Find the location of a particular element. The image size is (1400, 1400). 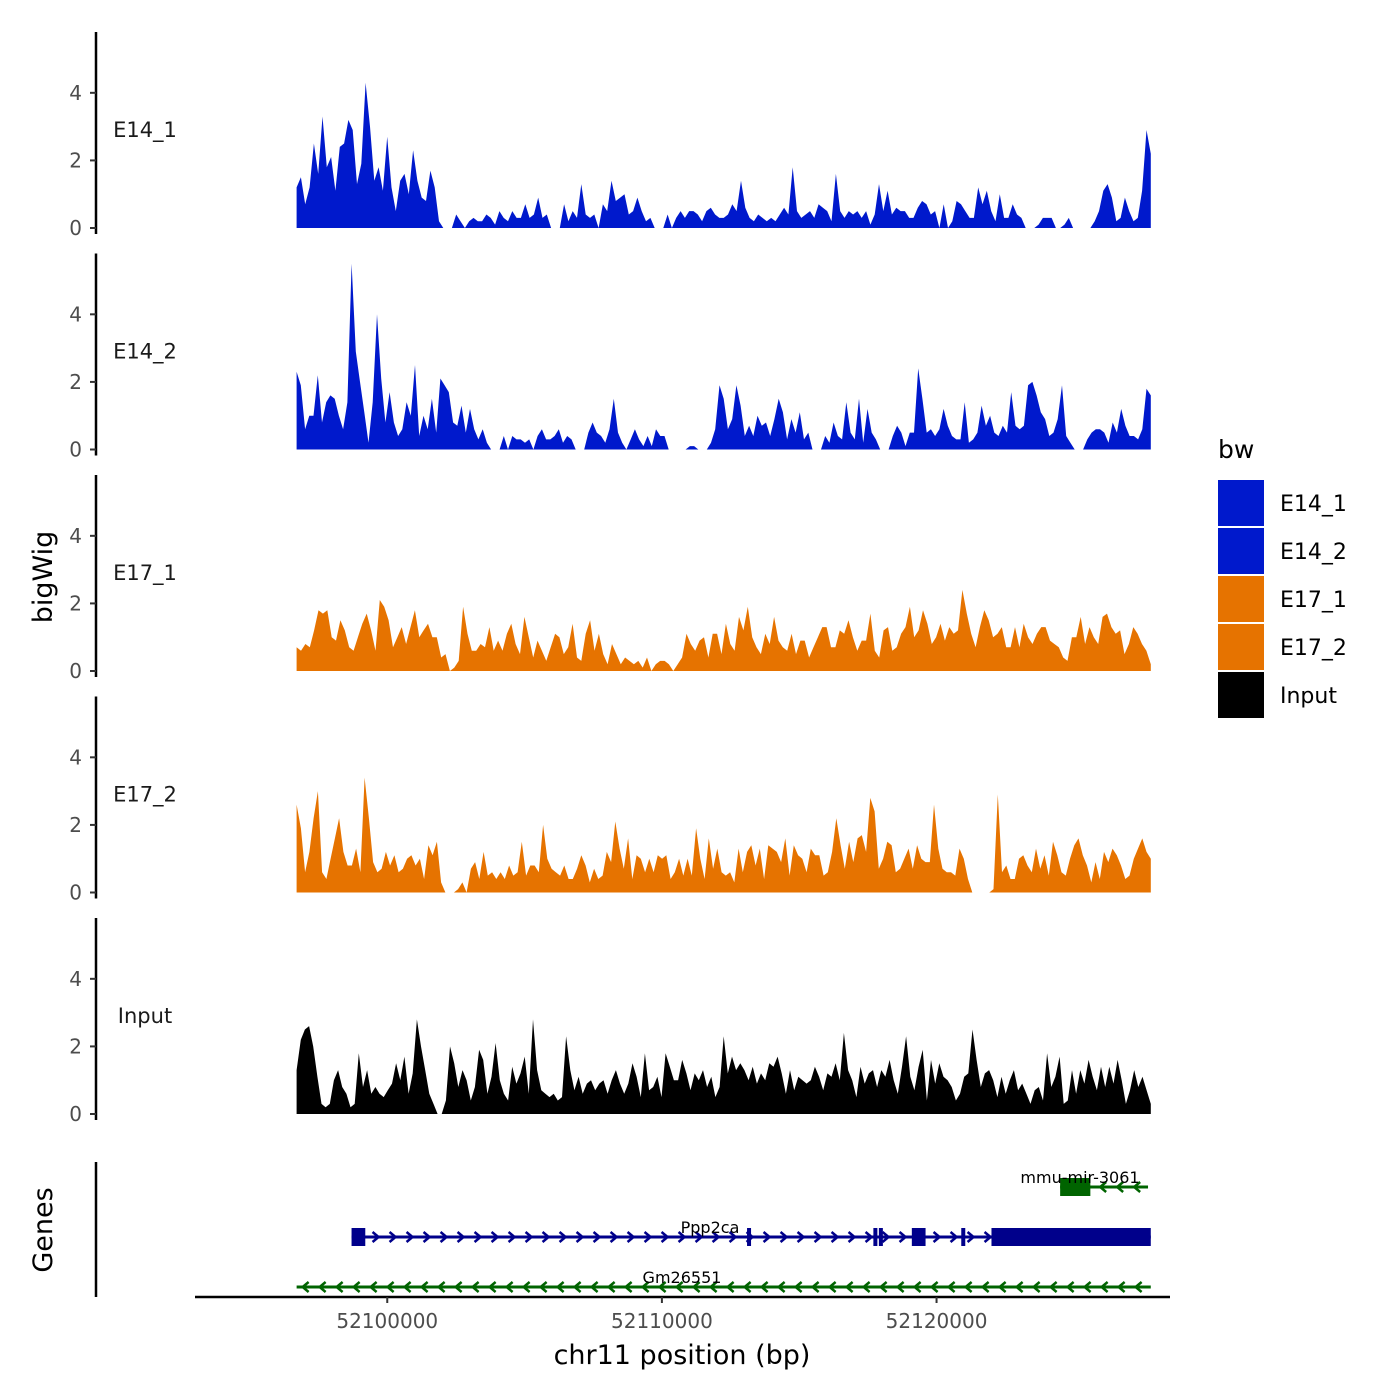

genes-panel: mmu-mir-3061 Ppp2ca Gm26551 is located at coordinates (622, 1229).